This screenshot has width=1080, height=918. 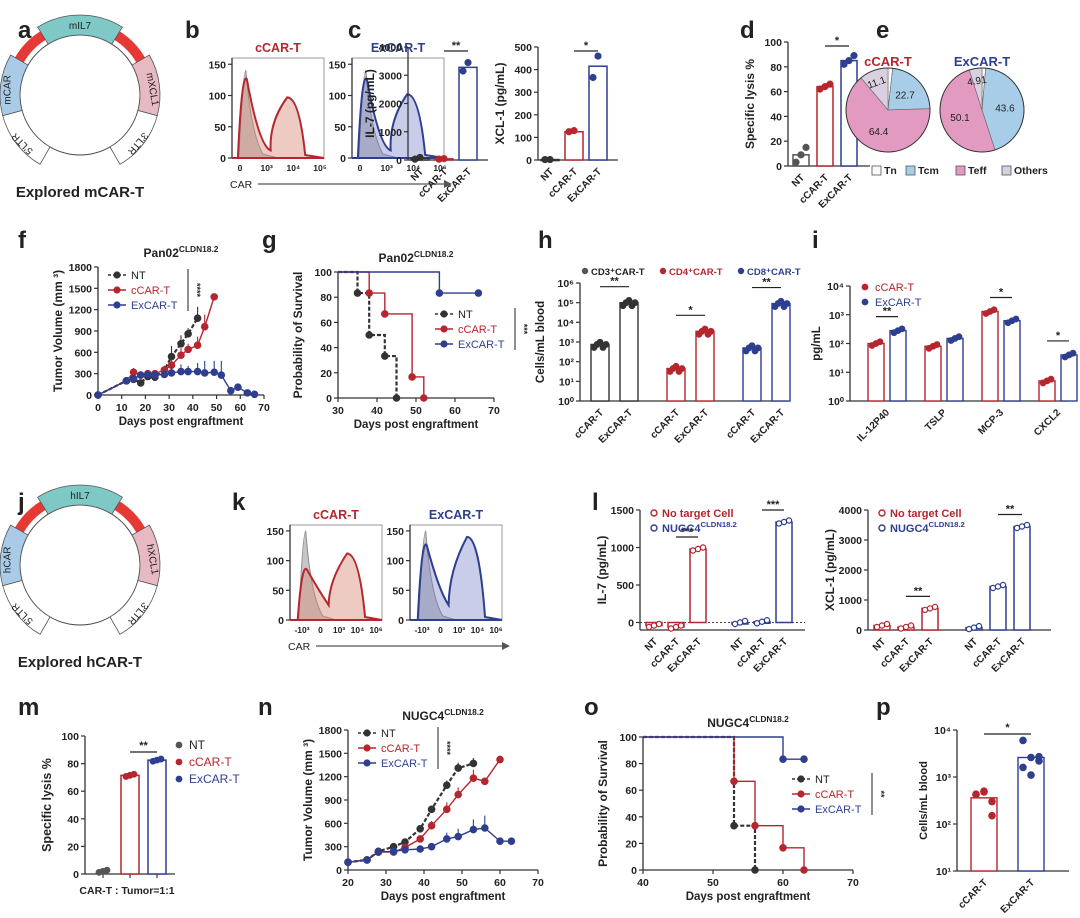 What do you see at coordinates (408, 282) in the screenshot?
I see `series-line-excar-t` at bounding box center [408, 282].